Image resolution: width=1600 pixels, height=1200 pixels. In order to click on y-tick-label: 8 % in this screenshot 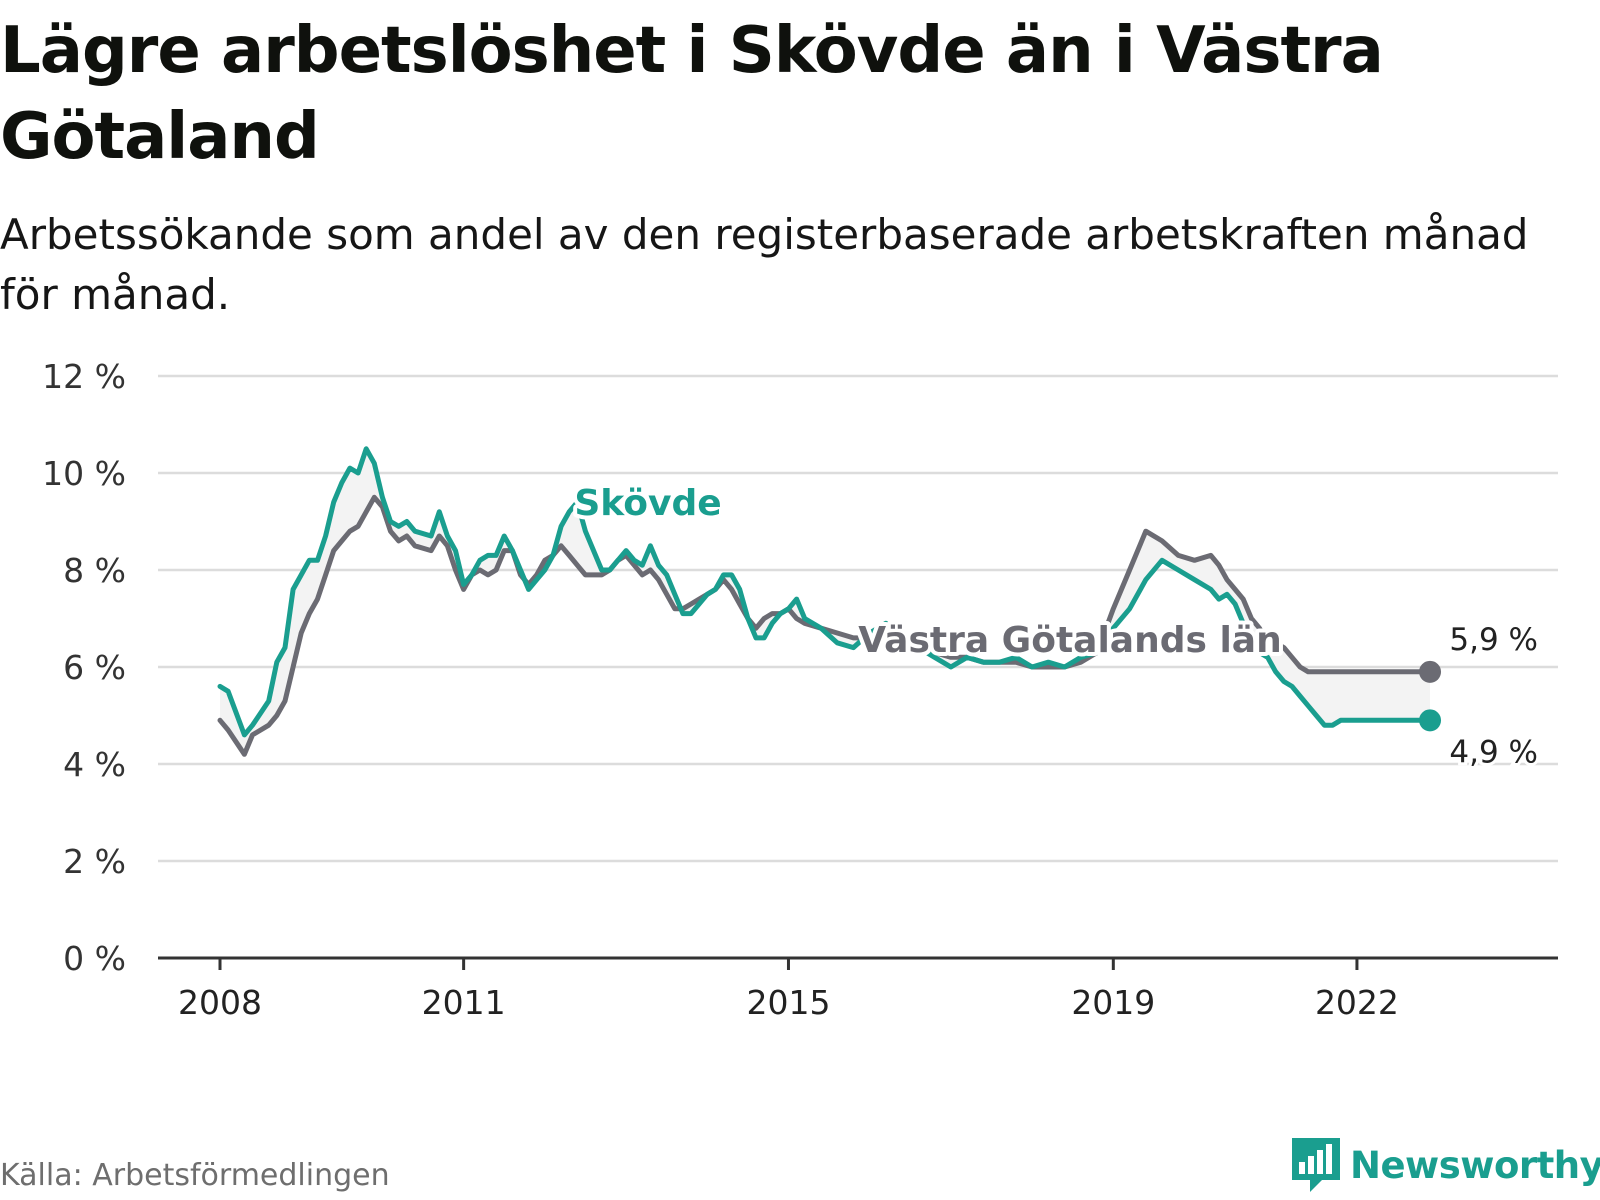, I will do `click(94, 570)`.